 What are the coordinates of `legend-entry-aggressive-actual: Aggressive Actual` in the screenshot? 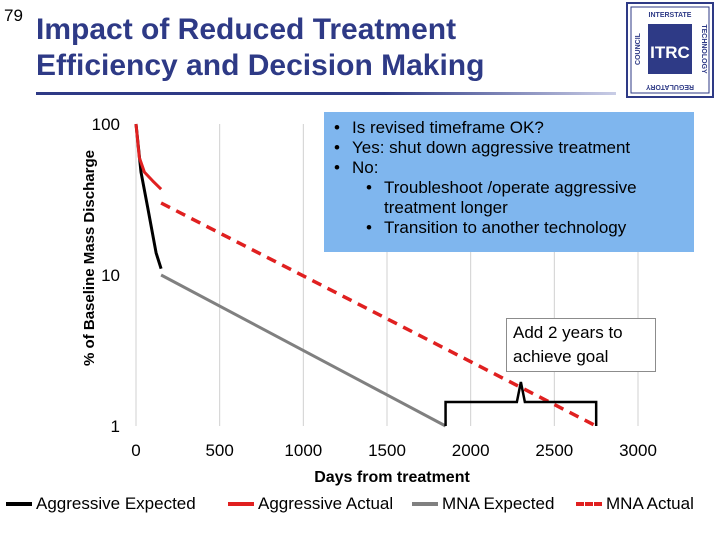 It's located at (310, 504).